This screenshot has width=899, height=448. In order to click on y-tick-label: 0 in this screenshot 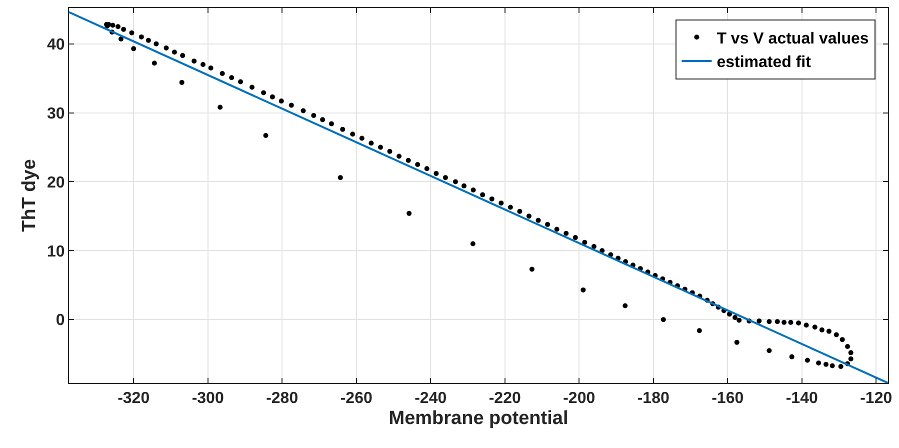, I will do `click(60, 321)`.